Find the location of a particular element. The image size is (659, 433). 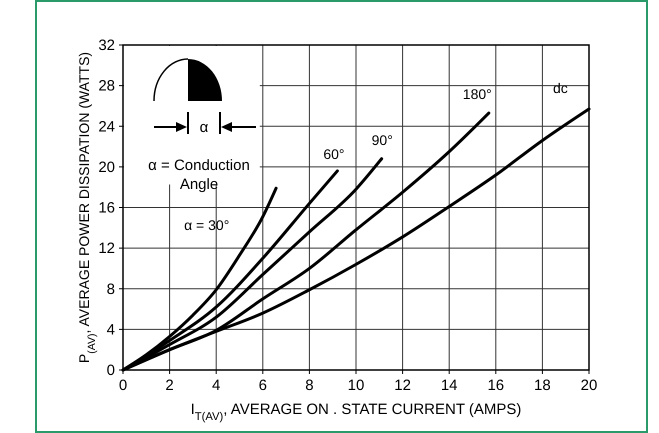

x-tick-label: 14 is located at coordinates (449, 385).